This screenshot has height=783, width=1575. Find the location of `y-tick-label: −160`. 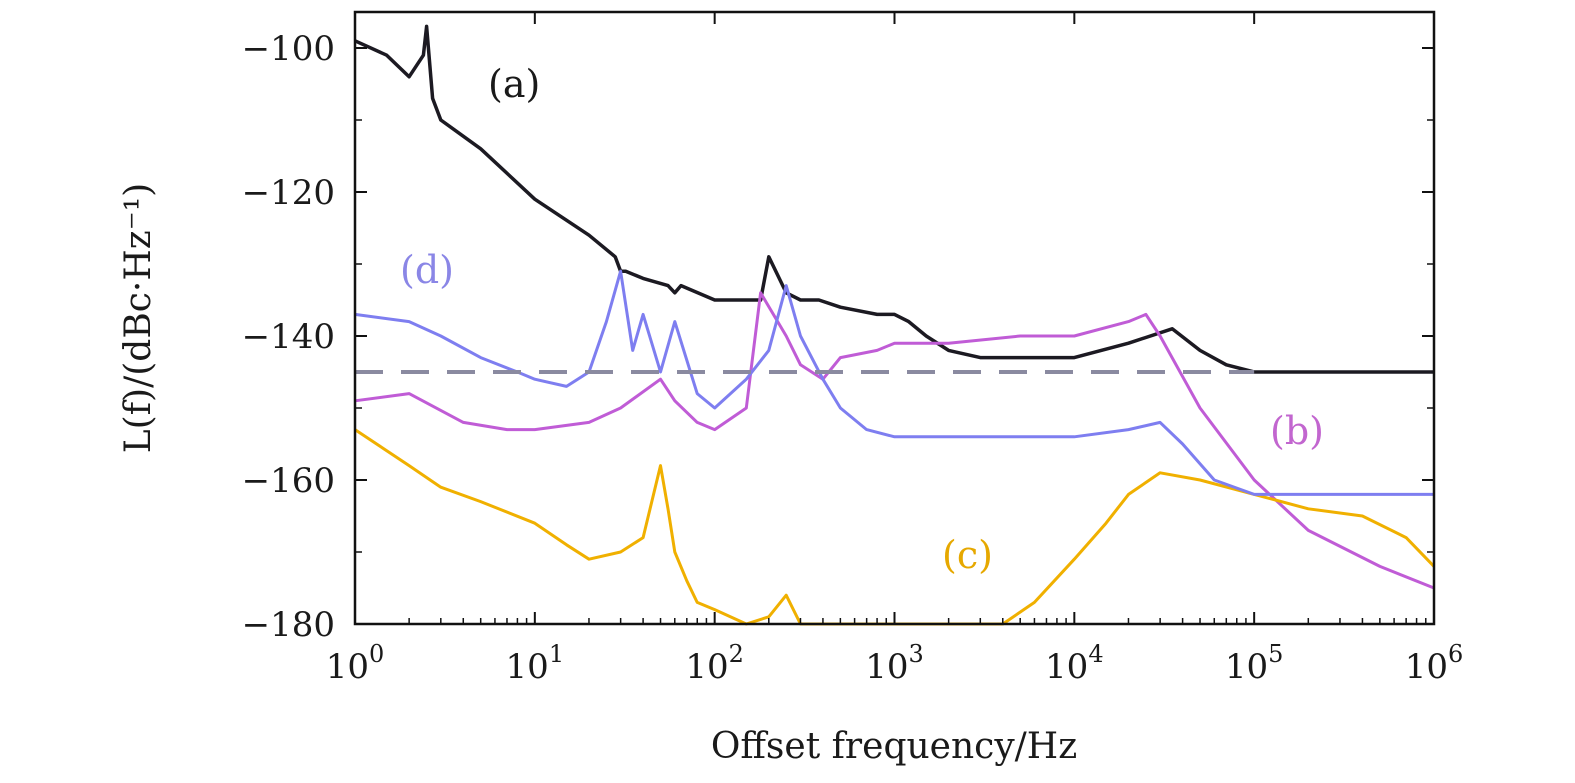

y-tick-label: −160 is located at coordinates (288, 481).